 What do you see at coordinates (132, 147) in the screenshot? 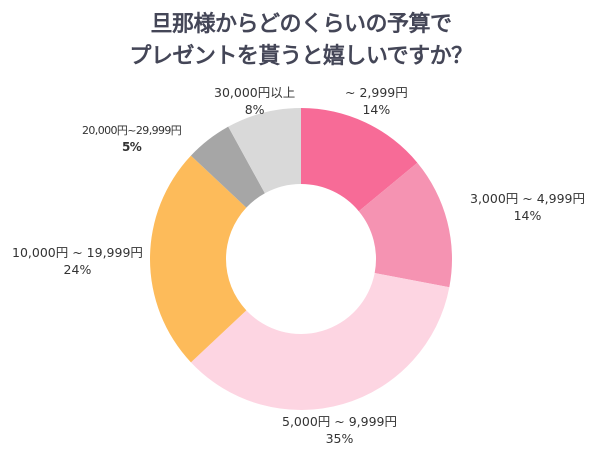
I see `percent-label: 5%` at bounding box center [132, 147].